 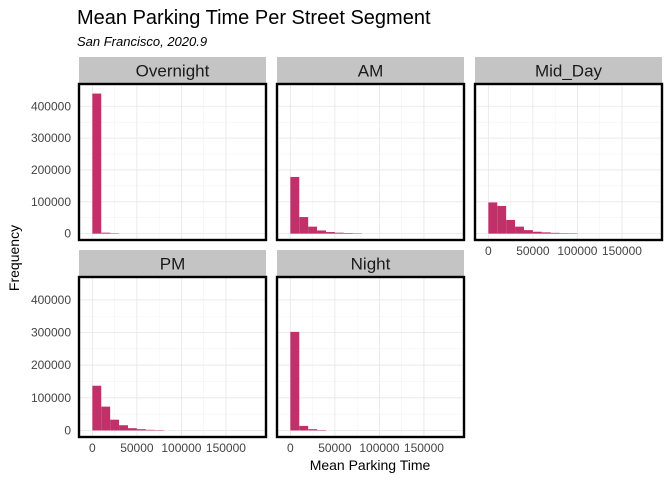 I want to click on panel-overnight: Overnight 0 100000 200000 300000 400000, so click(x=149, y=149).